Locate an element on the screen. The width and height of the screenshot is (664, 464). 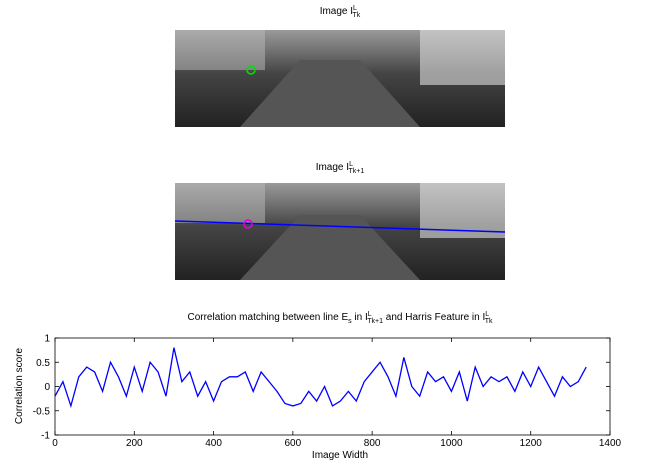
x-tick-label: 800 is located at coordinates (372, 443).